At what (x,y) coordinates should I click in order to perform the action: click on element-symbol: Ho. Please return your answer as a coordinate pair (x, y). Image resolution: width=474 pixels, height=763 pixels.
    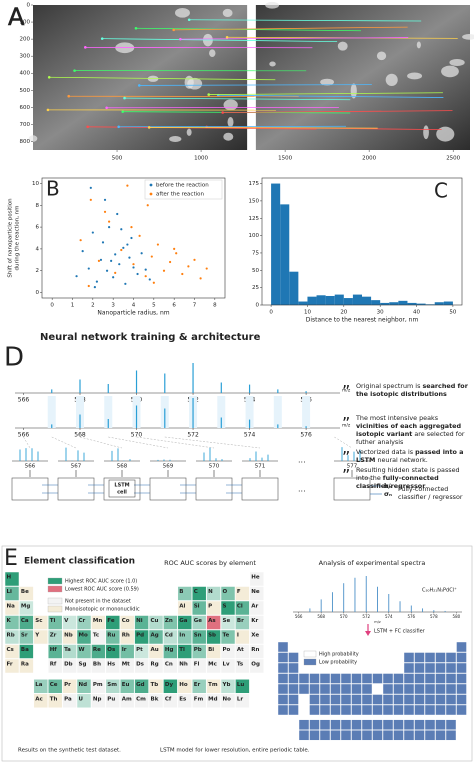
    Looking at the image, I should click on (183, 685).